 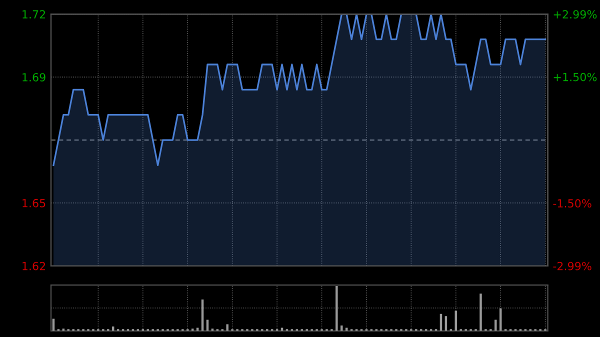 What do you see at coordinates (572, 203) in the screenshot?
I see `y2-tick-label: -1.50%` at bounding box center [572, 203].